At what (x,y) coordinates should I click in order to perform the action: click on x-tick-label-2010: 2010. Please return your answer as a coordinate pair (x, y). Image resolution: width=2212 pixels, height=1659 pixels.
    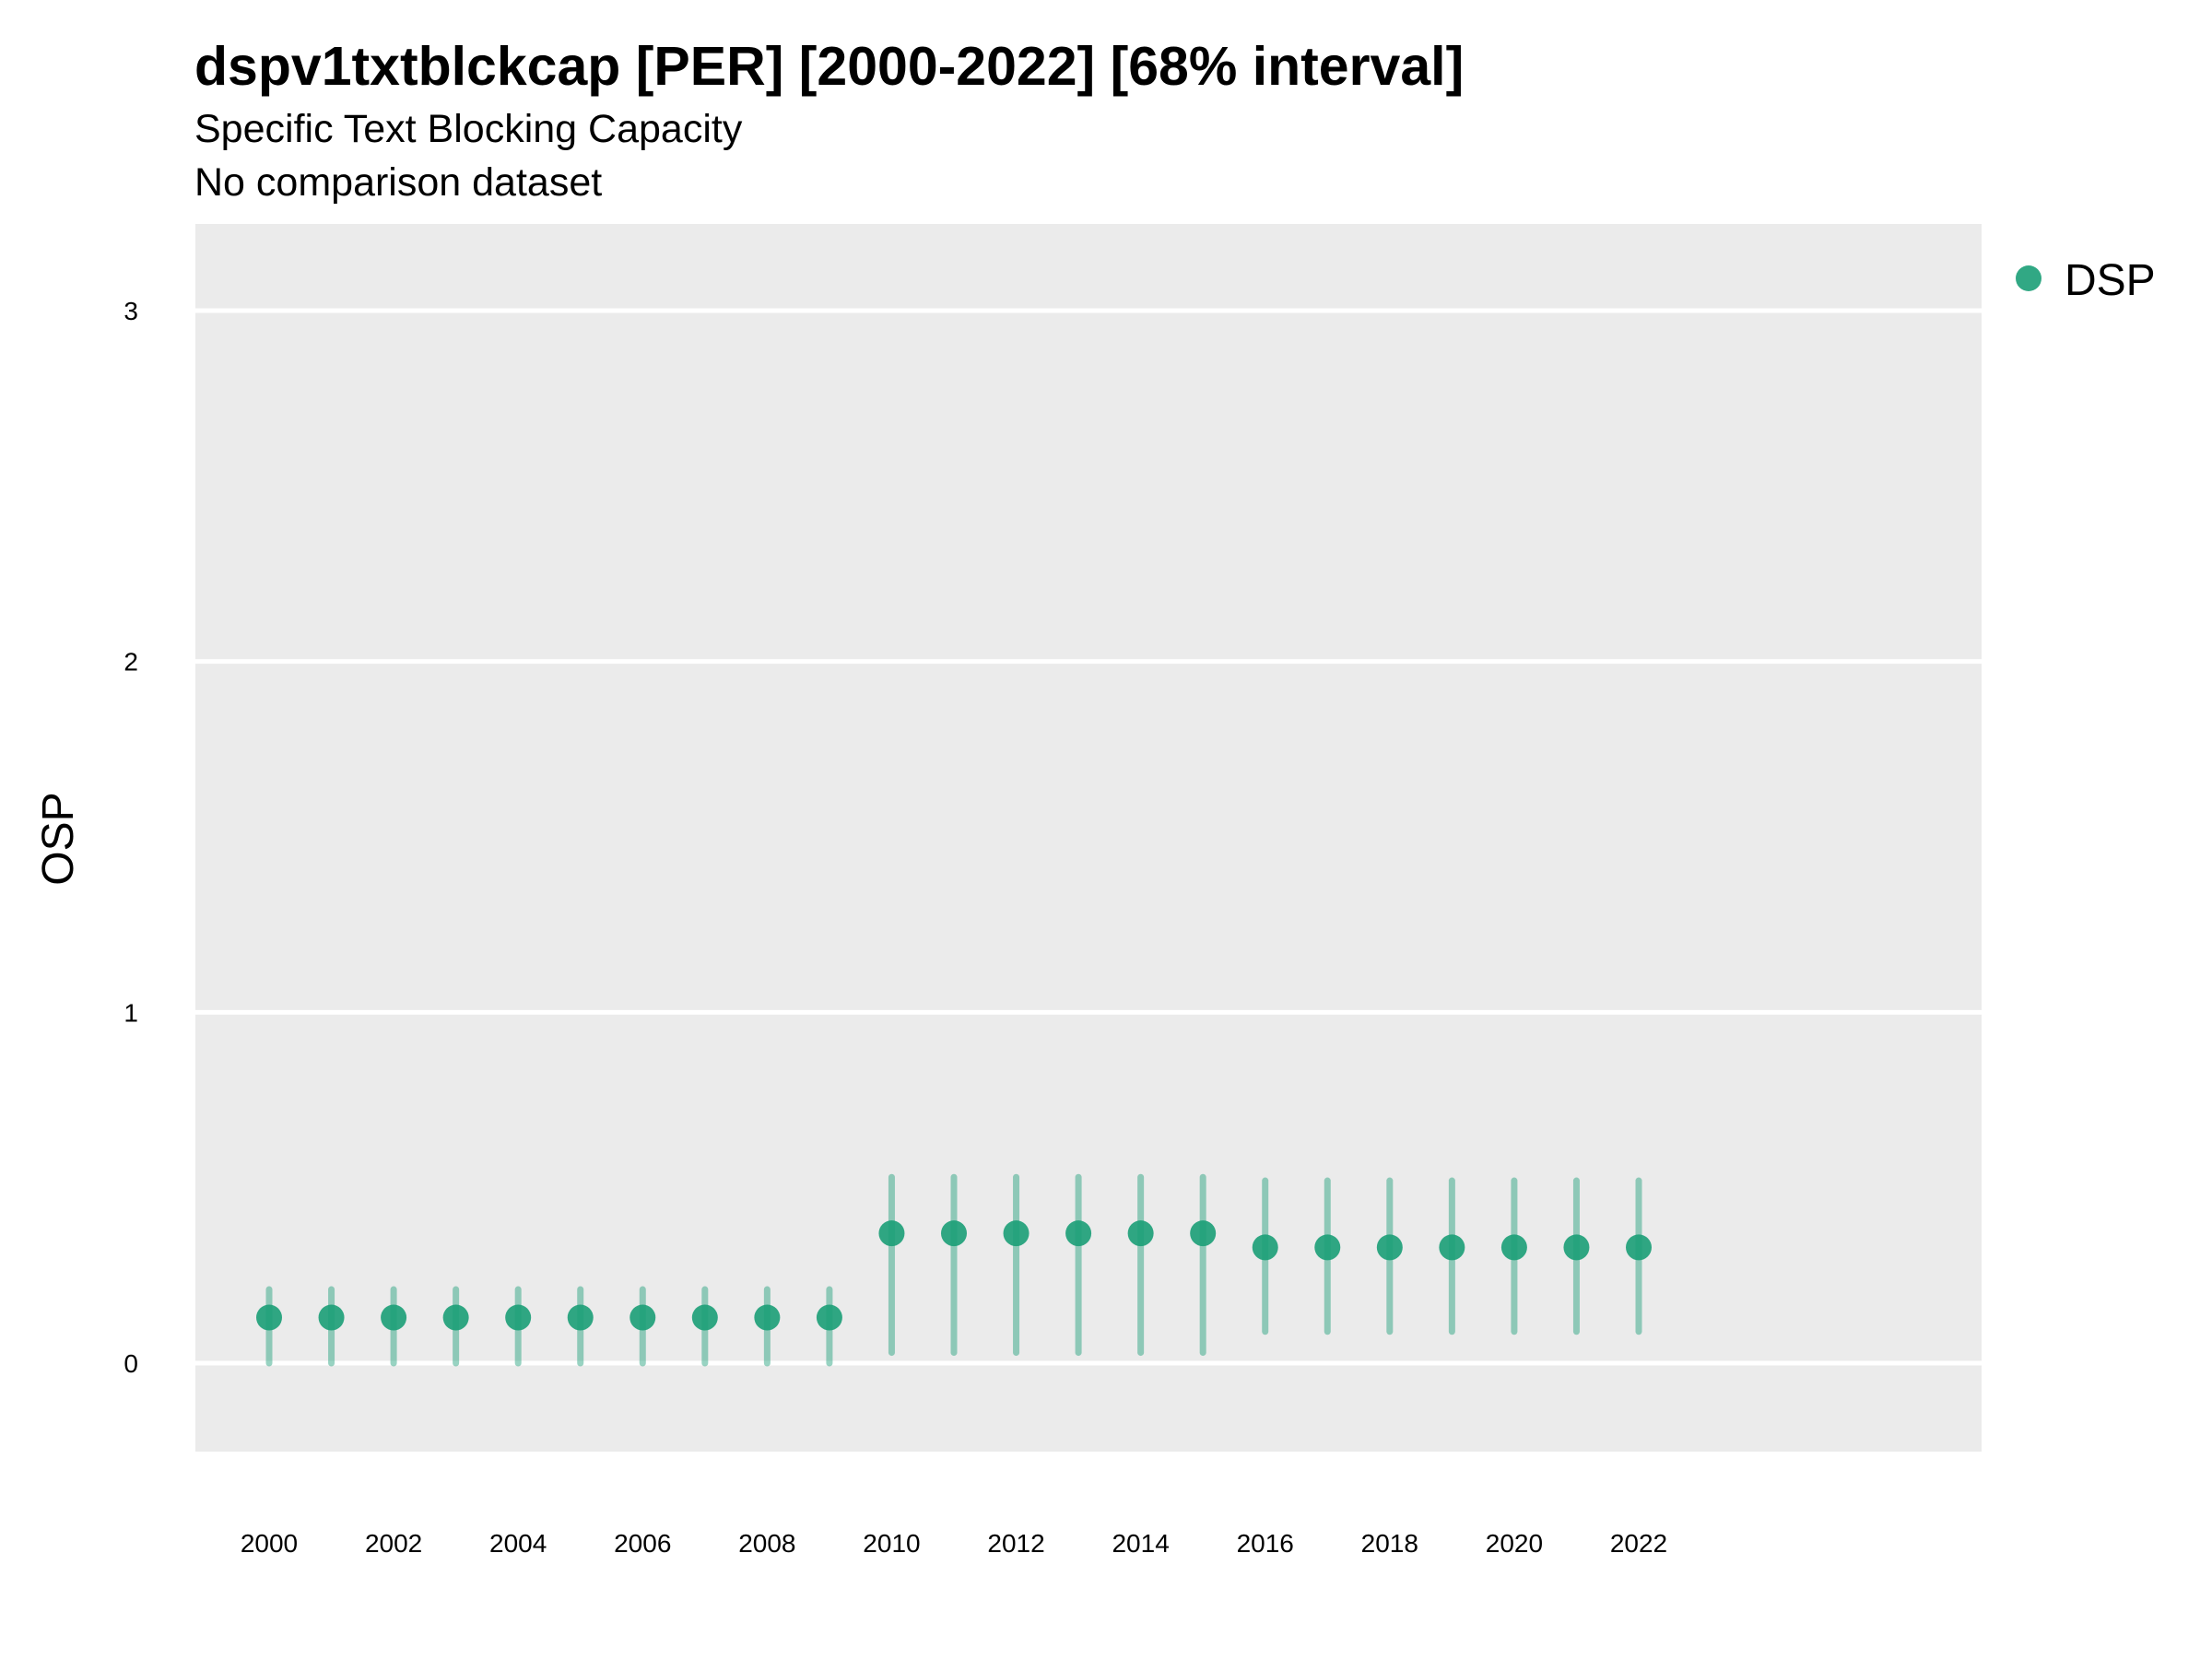
    Looking at the image, I should click on (891, 1543).